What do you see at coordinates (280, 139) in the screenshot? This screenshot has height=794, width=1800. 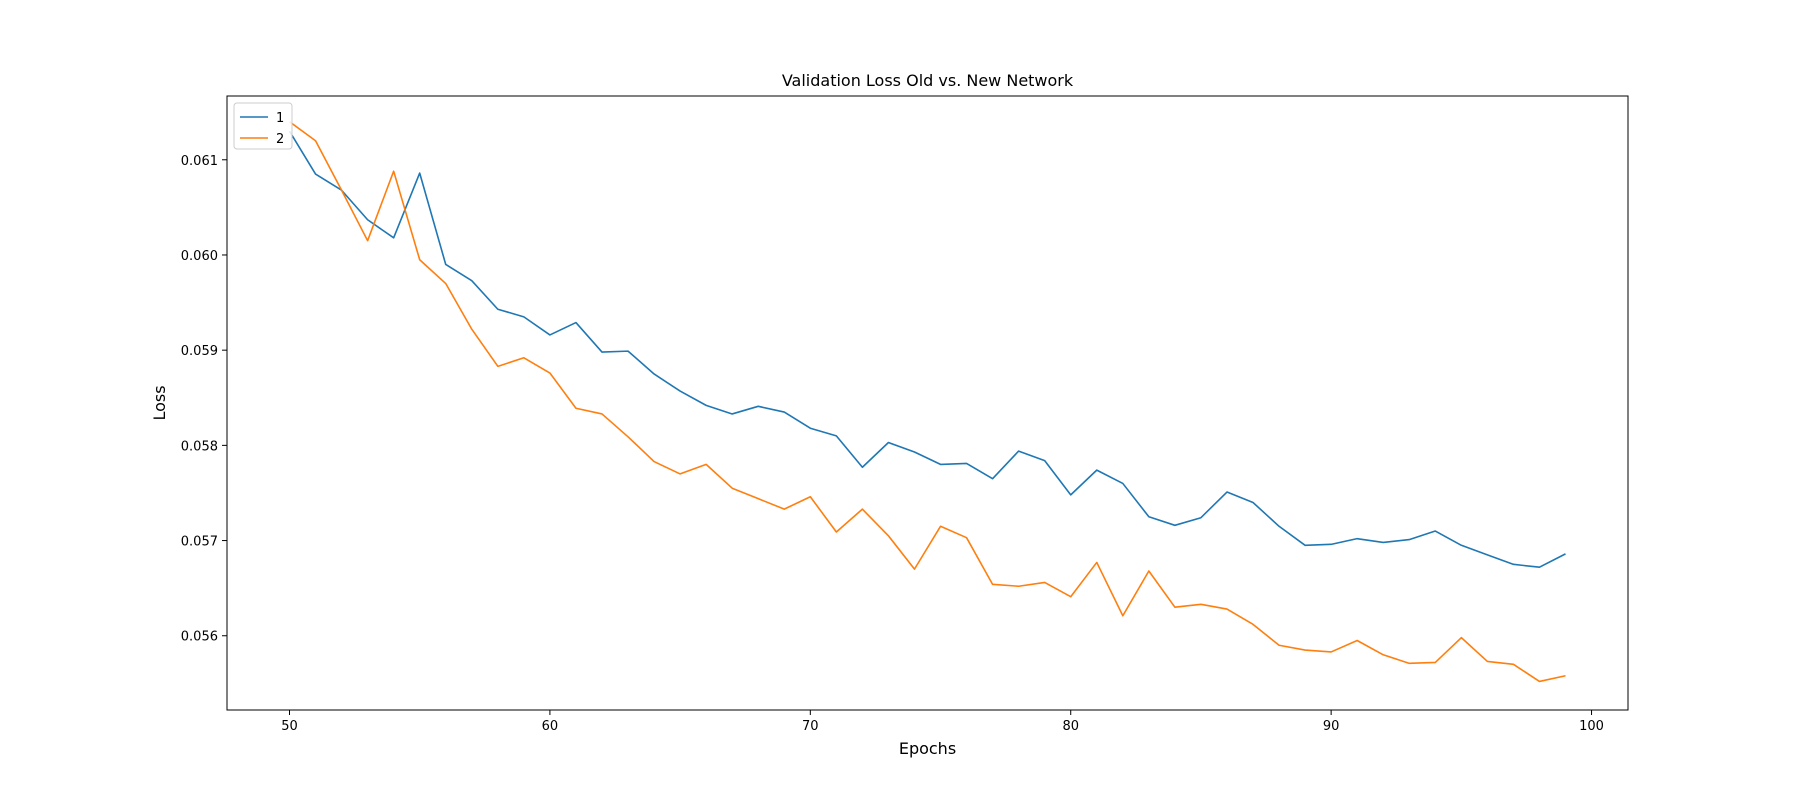 I see `legend-label-2: 2` at bounding box center [280, 139].